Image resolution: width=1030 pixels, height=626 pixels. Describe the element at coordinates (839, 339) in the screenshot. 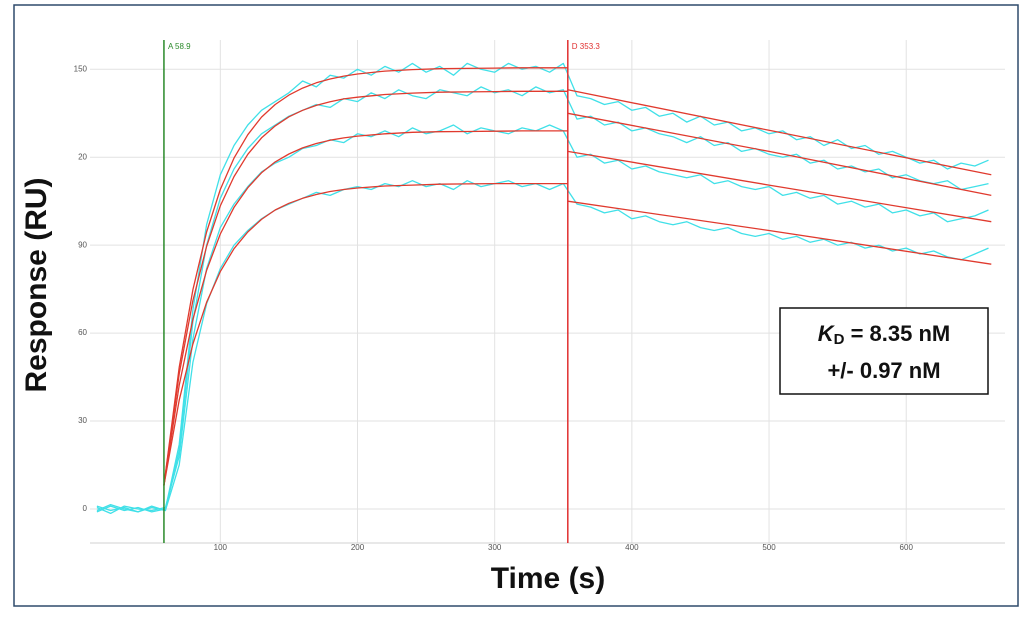

I see `kd-subscript: D` at that location.